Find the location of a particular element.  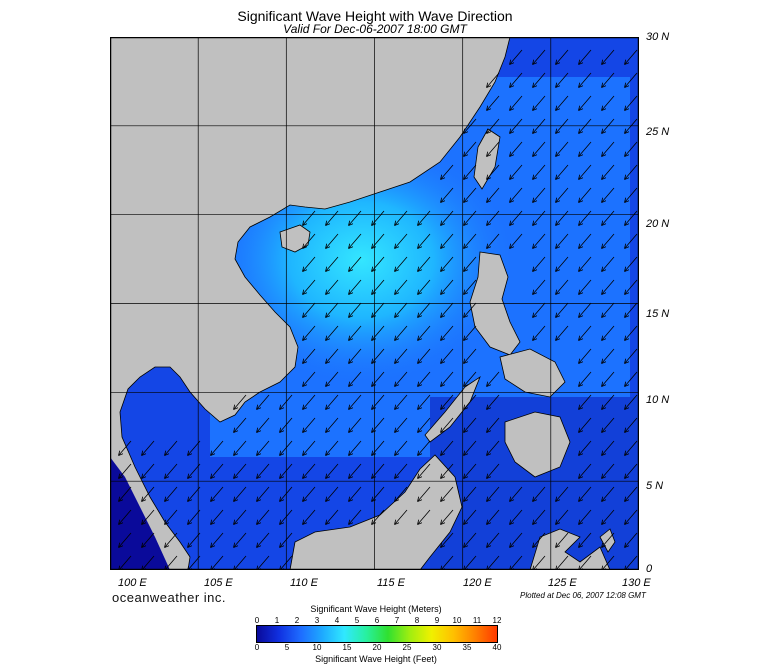

lon-label-130e: 130 E is located at coordinates (636, 583).